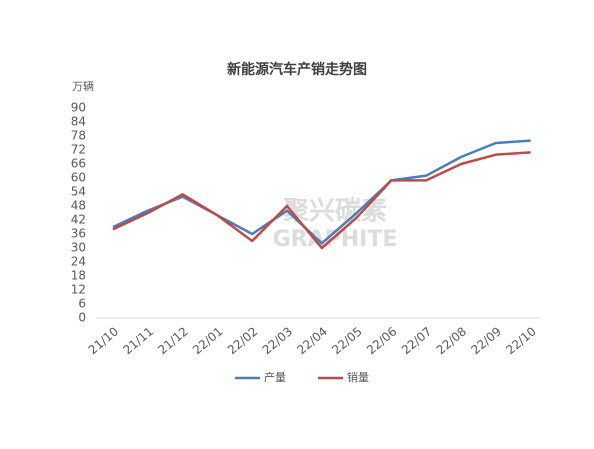 This screenshot has height=449, width=594. I want to click on x-tick-label: 21/10, so click(103, 340).